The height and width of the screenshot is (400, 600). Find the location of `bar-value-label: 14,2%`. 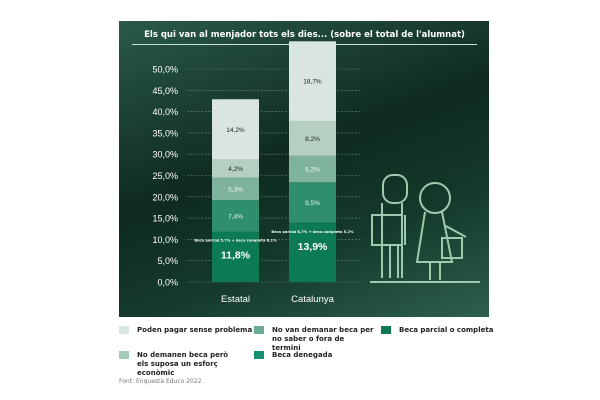

bar-value-label: 14,2% is located at coordinates (235, 130).